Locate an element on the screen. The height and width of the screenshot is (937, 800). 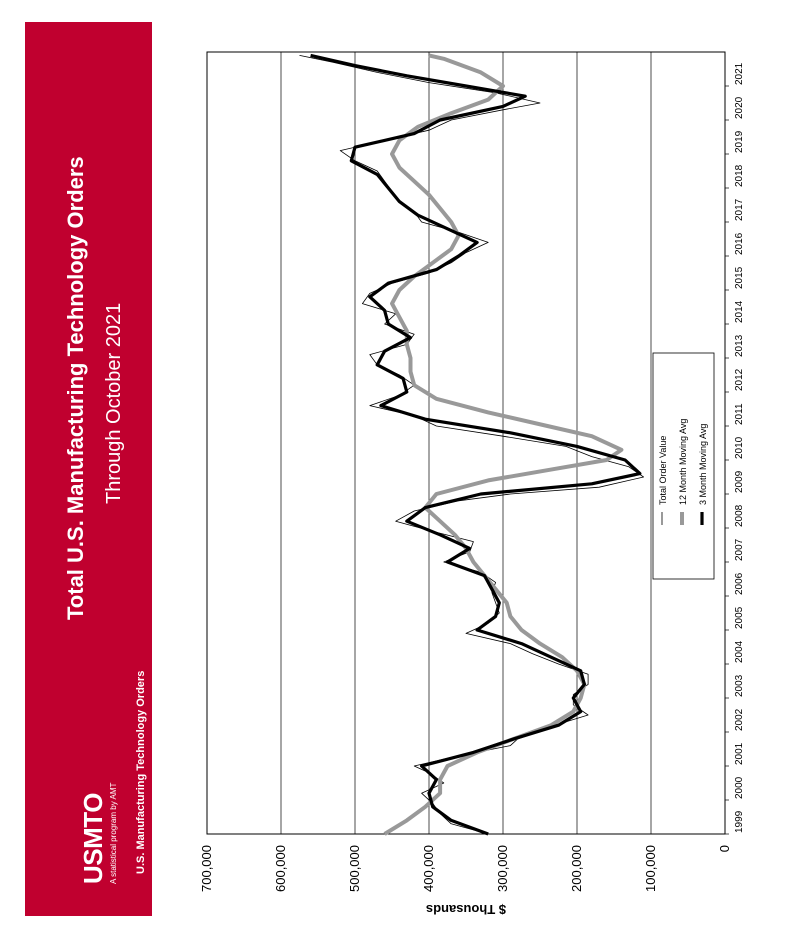
legend-box is located at coordinates (683, 466).